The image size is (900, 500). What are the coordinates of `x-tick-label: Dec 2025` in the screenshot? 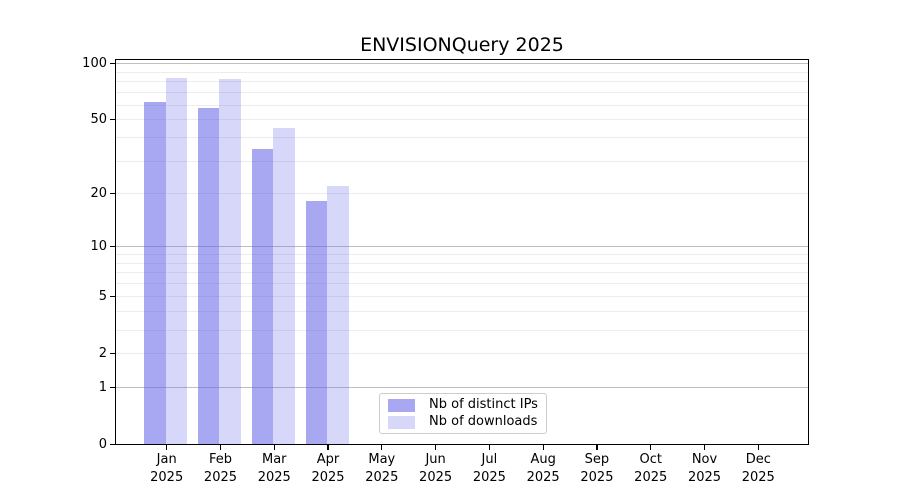 It's located at (758, 468).